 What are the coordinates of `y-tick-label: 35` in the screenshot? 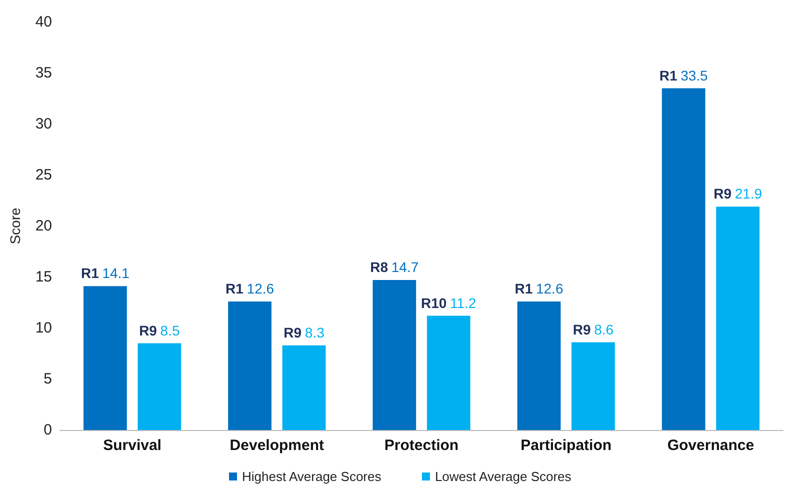 It's located at (43, 73).